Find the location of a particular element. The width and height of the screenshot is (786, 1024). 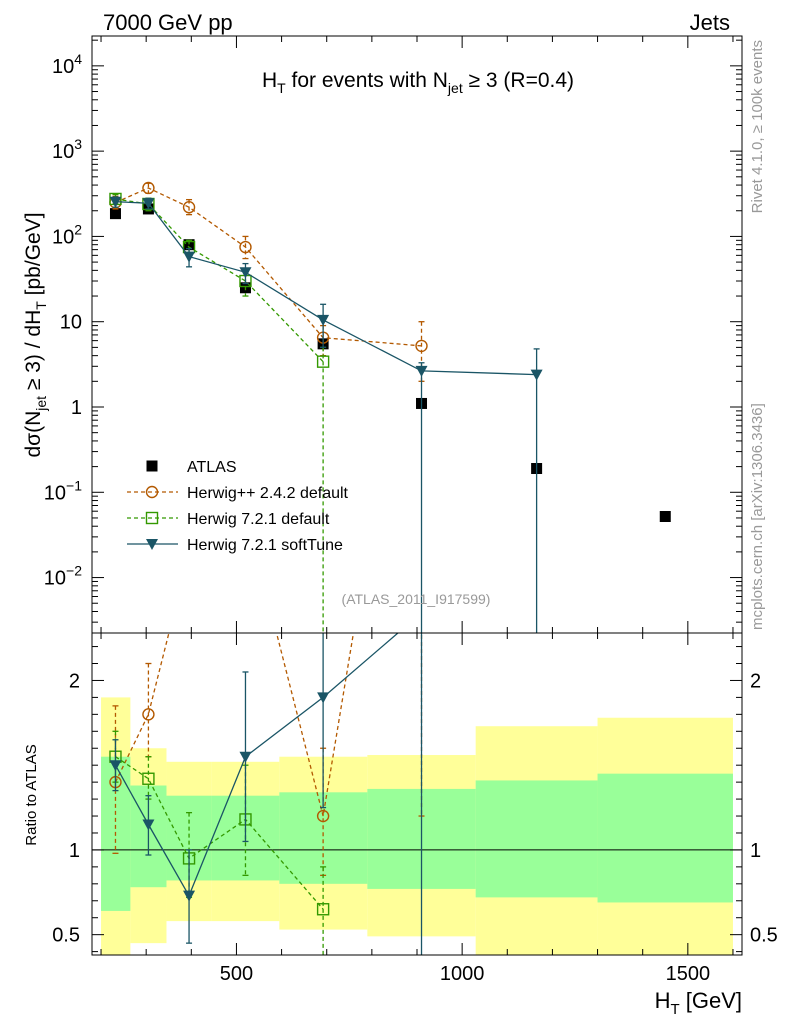

x-tick-label: 500 is located at coordinates (236, 974).